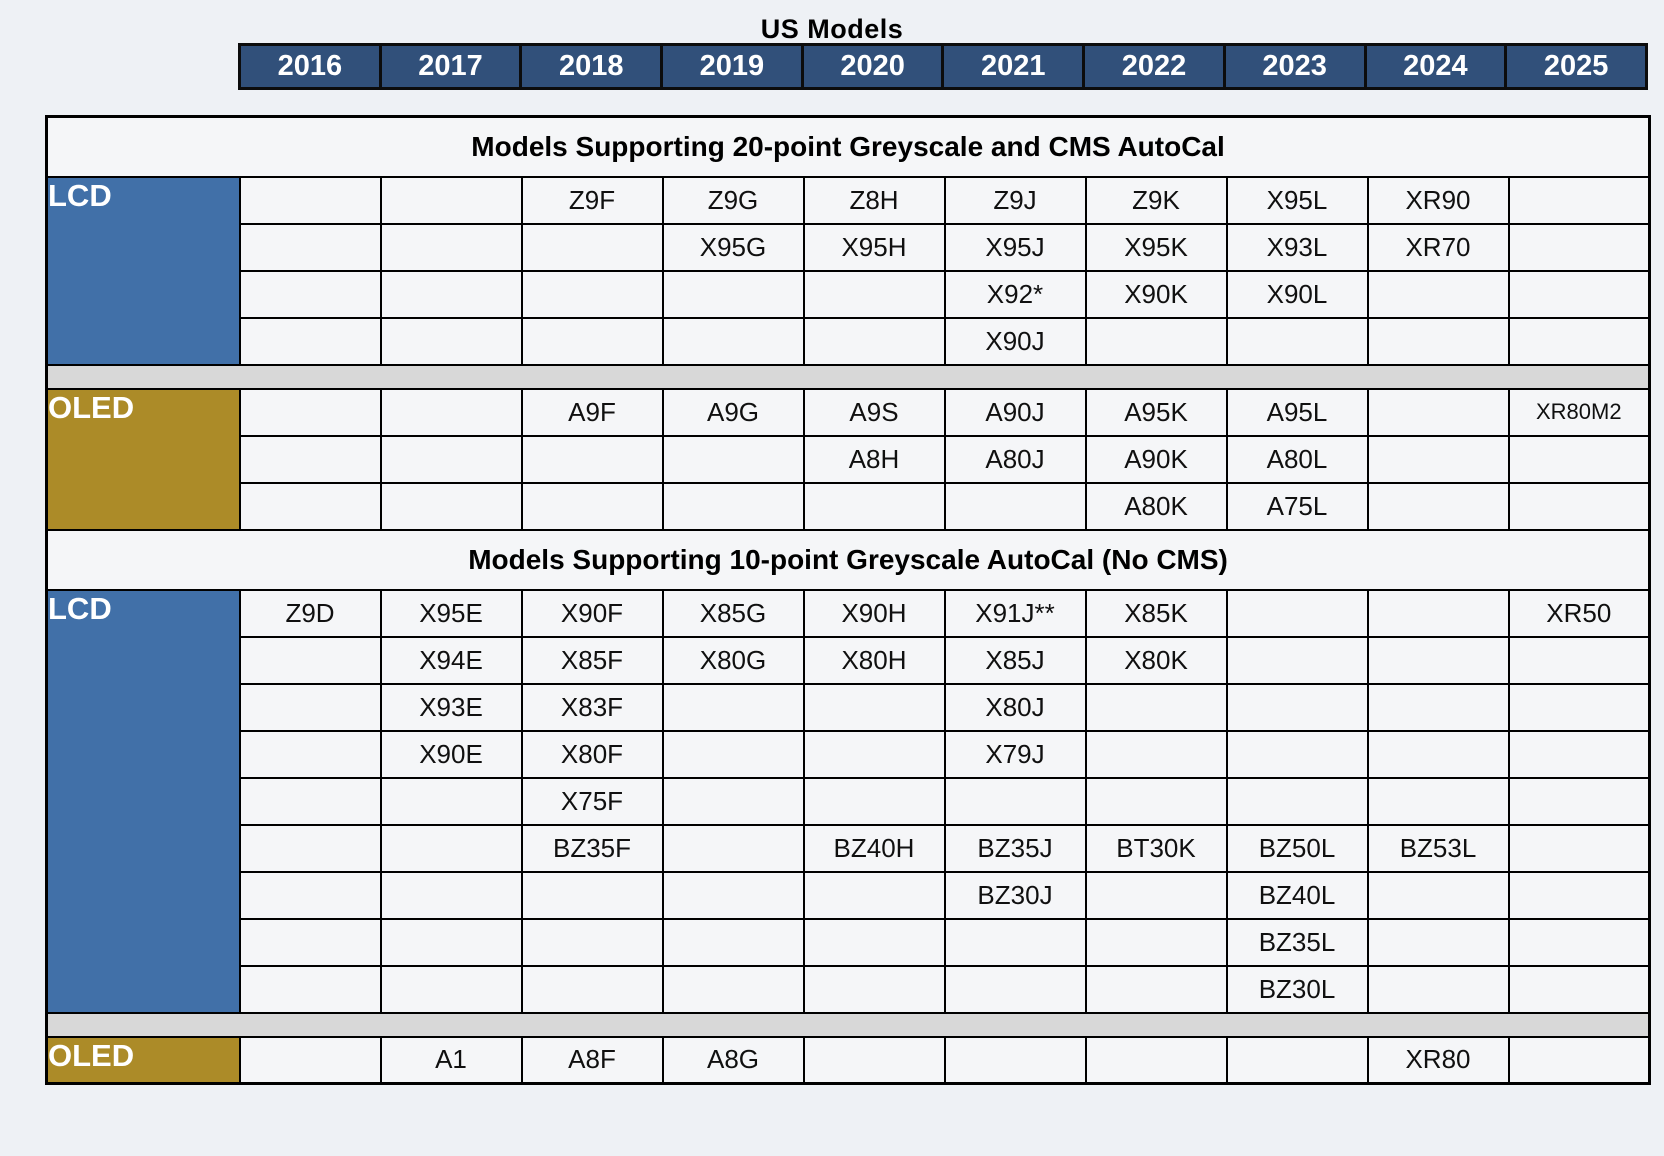 The image size is (1664, 1156). Describe the element at coordinates (1438, 200) in the screenshot. I see `model-cell: XR90` at that location.